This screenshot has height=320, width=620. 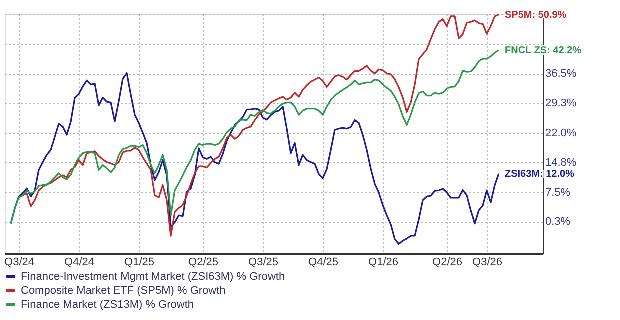 I want to click on y-tick-label: 14.8%, so click(x=561, y=162).